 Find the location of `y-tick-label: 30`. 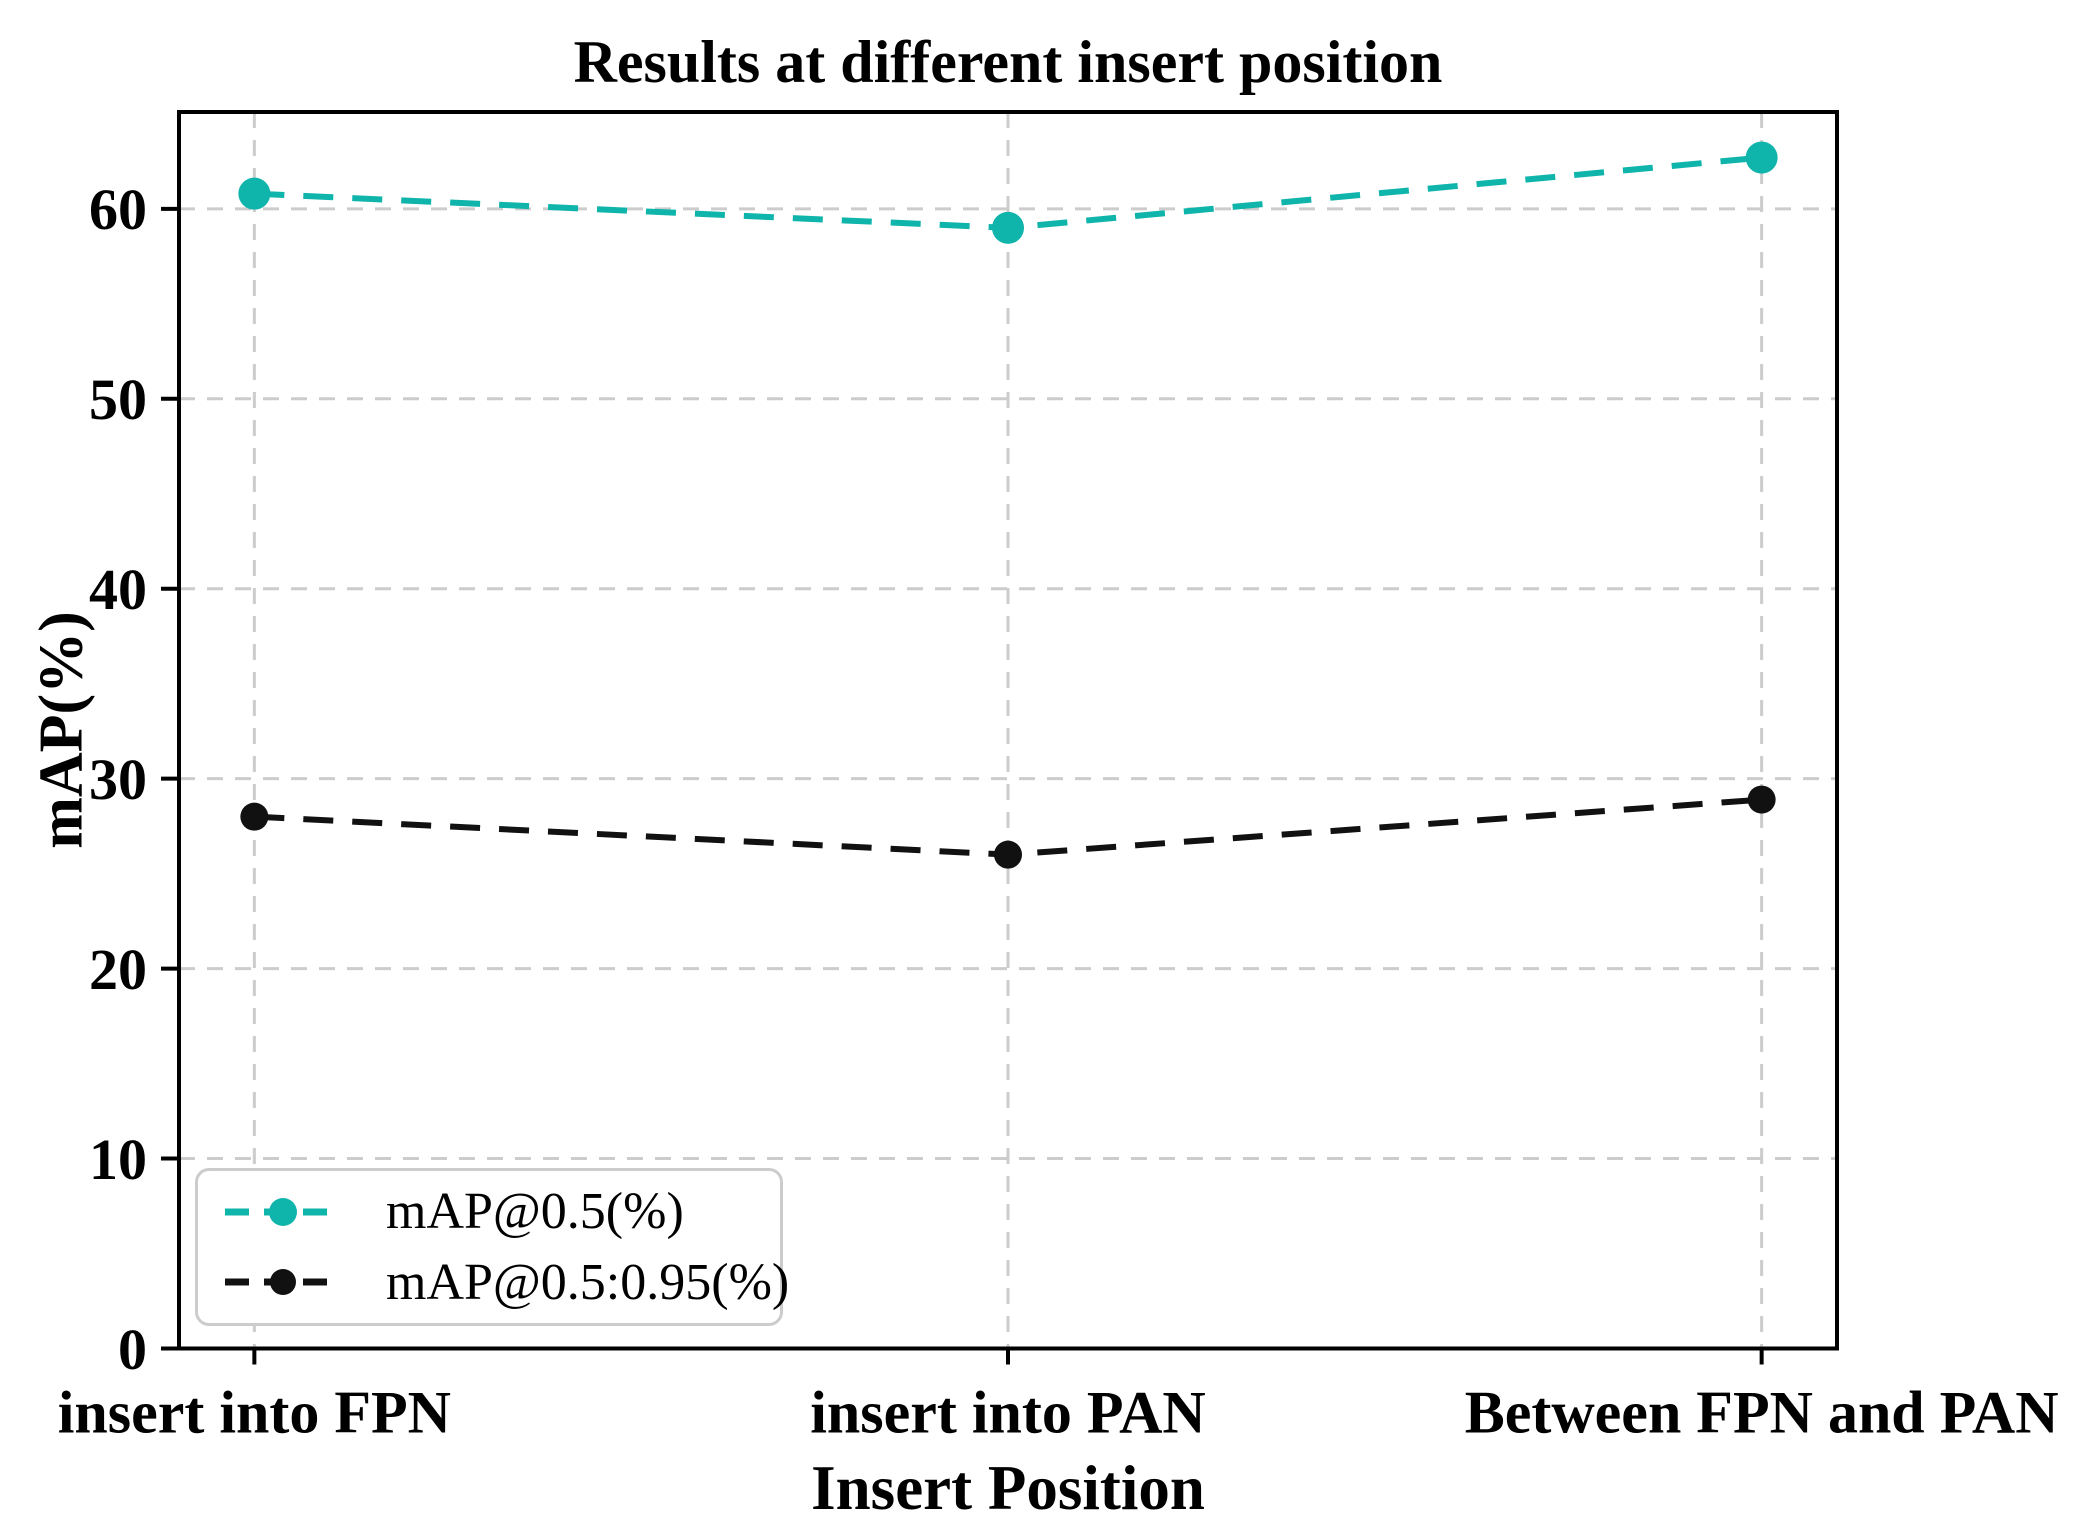

y-tick-label: 30 is located at coordinates (118, 779).